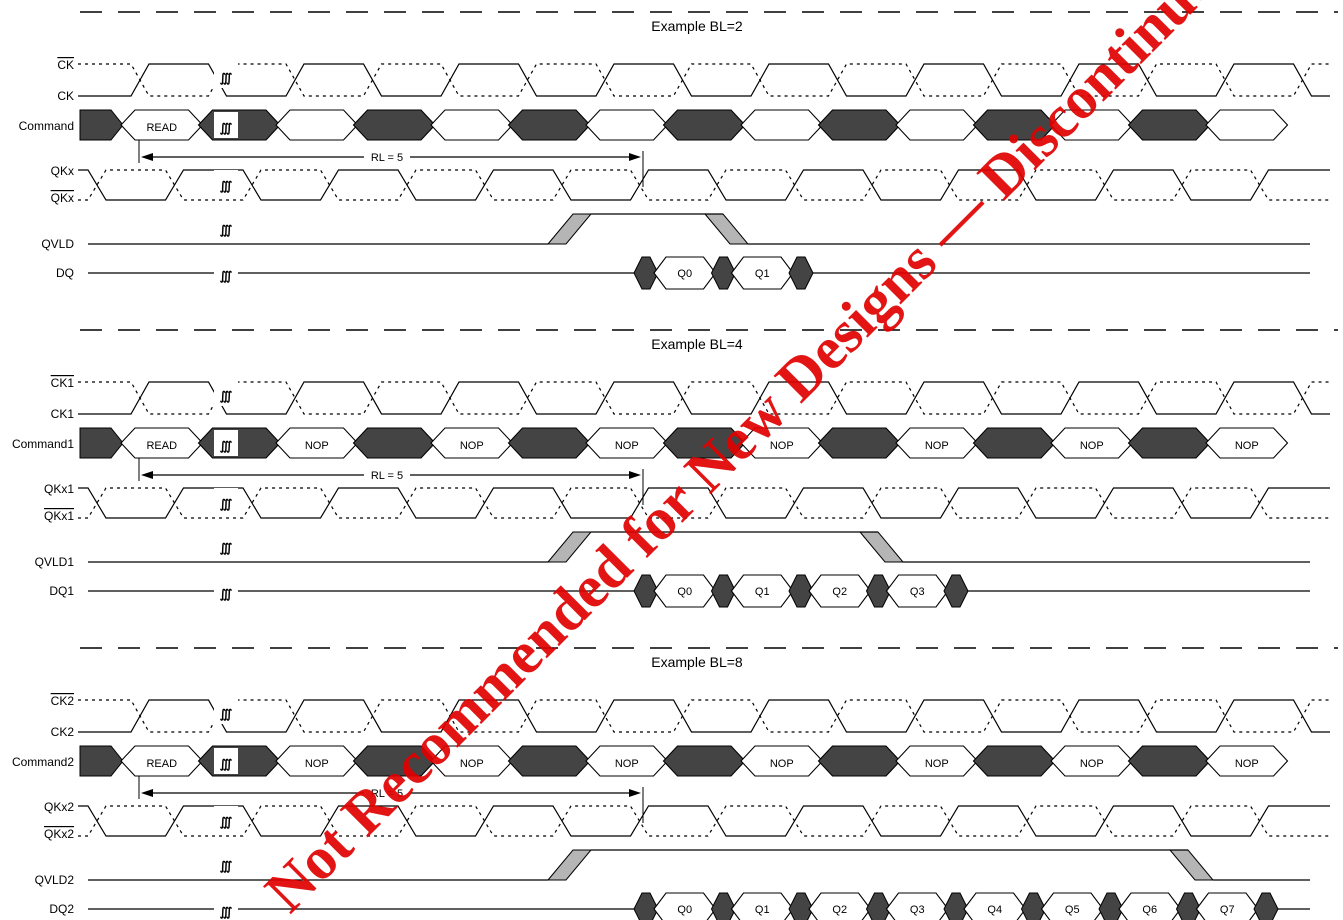  What do you see at coordinates (62, 198) in the screenshot?
I see `signal-label-qk-bar: QKx` at bounding box center [62, 198].